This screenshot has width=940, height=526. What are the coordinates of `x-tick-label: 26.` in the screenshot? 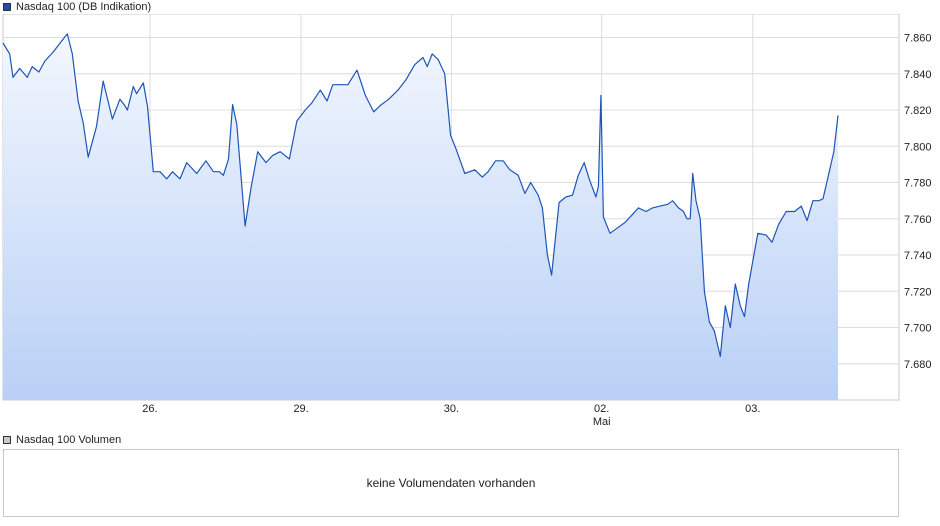 It's located at (149, 409).